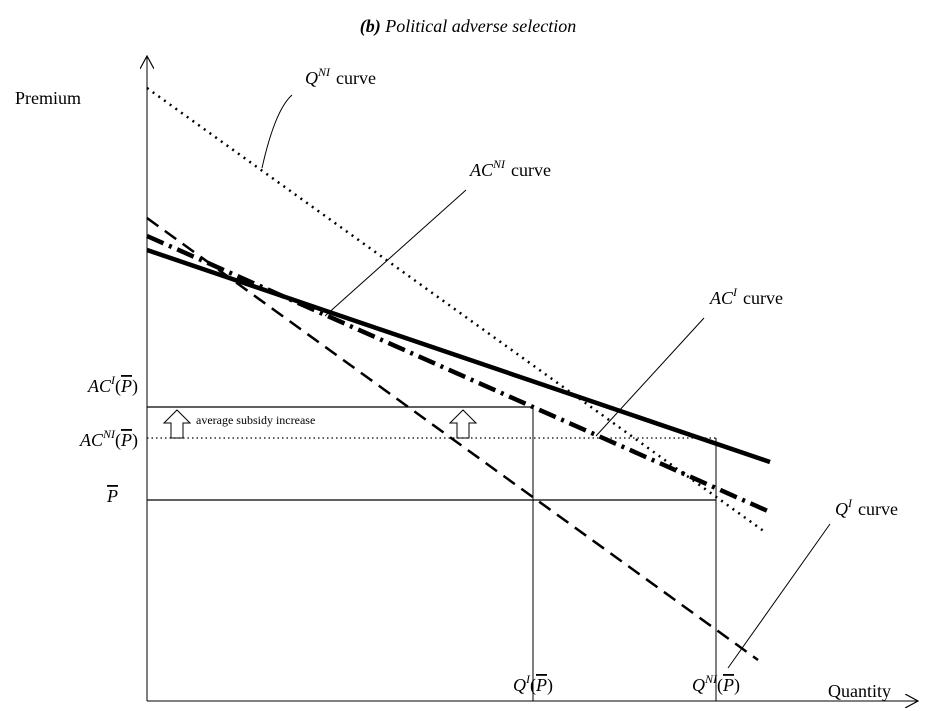 Image resolution: width=936 pixels, height=711 pixels. What do you see at coordinates (859, 691) in the screenshot?
I see `x-axis-label: Quantity` at bounding box center [859, 691].